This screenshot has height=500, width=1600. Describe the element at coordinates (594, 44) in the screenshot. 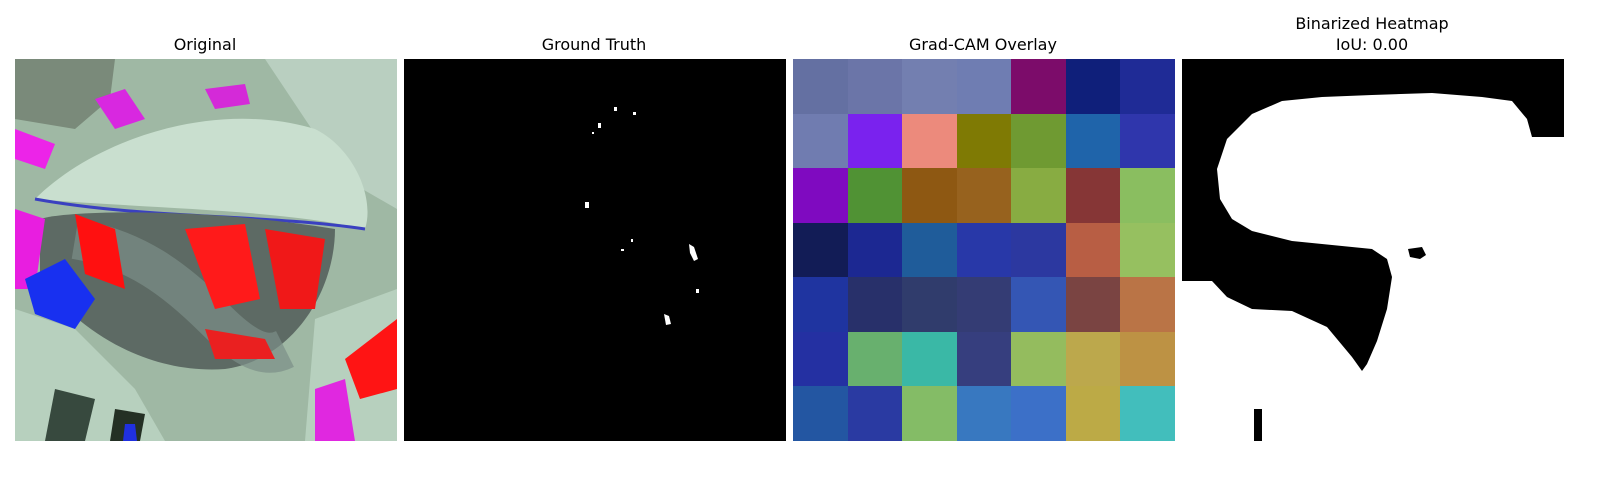

I see `ground-truth-title: Ground Truth` at that location.